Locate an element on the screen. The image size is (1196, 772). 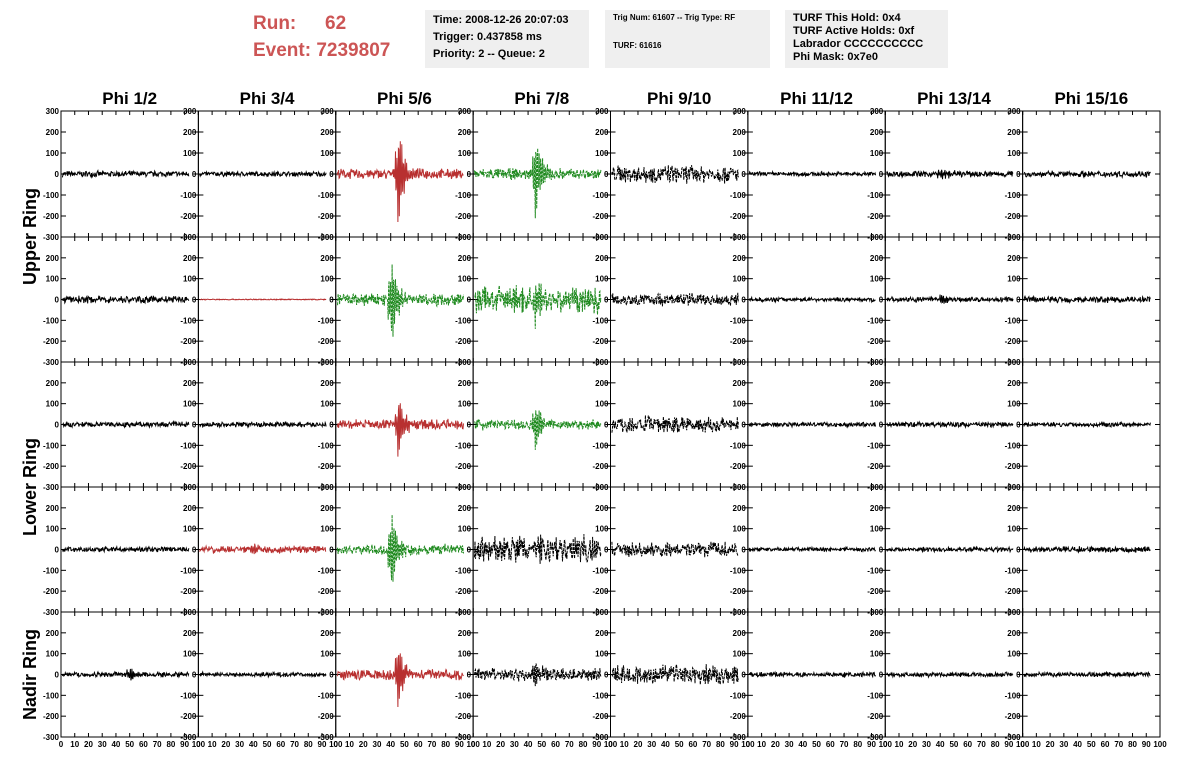
column-title: Phi 3/4 is located at coordinates (267, 98).